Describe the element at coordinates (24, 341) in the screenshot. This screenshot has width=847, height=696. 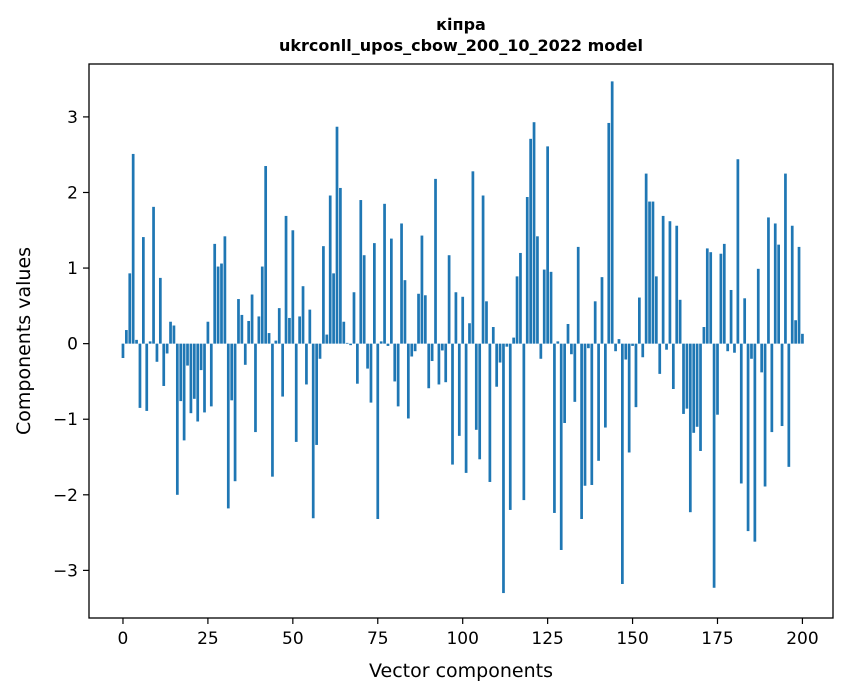
I see `y-axis-label: Components values` at that location.